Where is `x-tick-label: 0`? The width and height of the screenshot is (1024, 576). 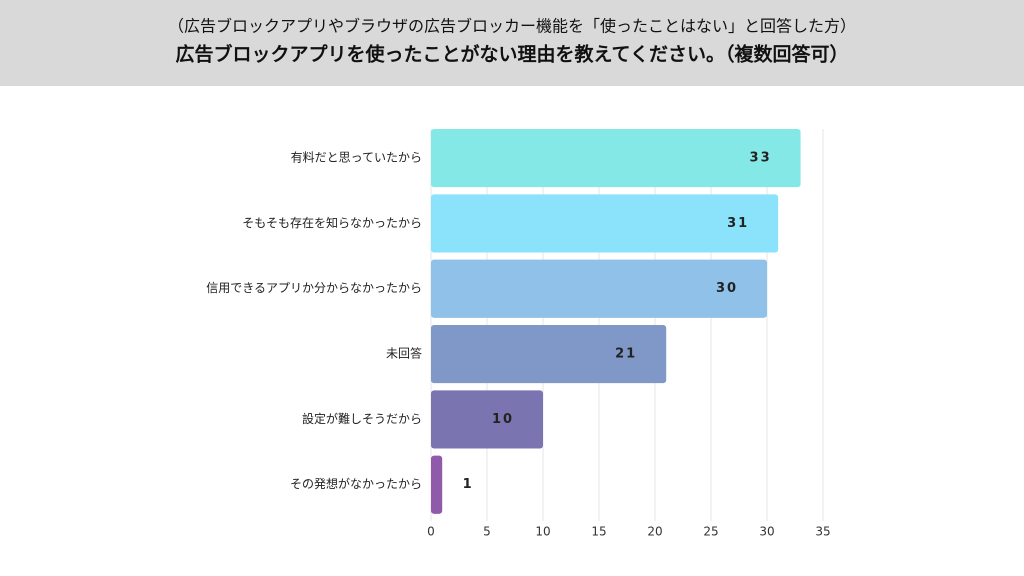 x-tick-label: 0 is located at coordinates (431, 532).